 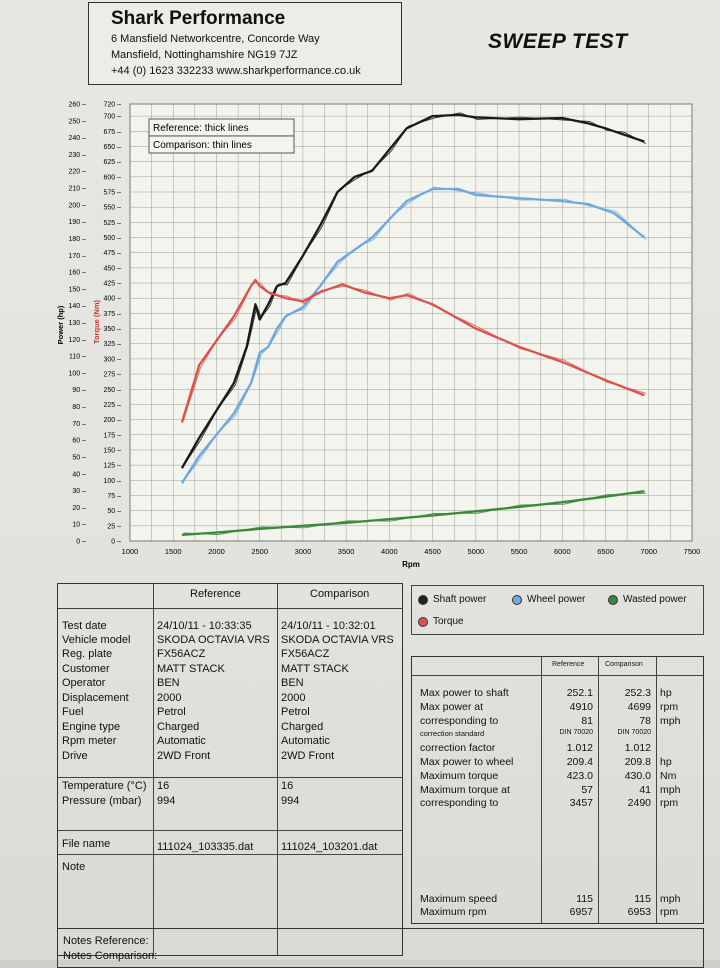 What do you see at coordinates (568, 664) in the screenshot?
I see `results-head-reference: Reference` at bounding box center [568, 664].